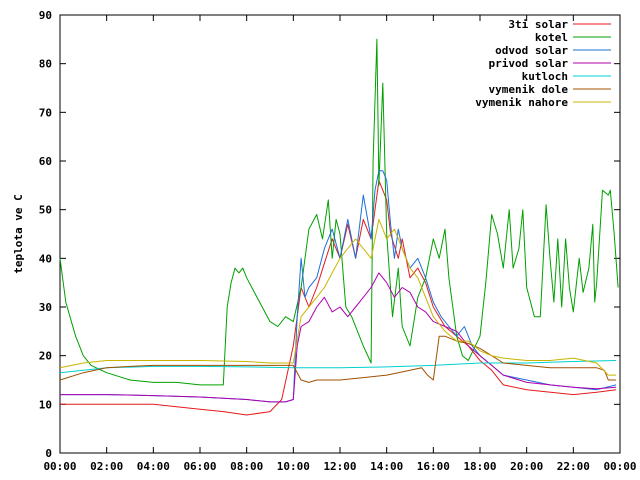 This screenshot has height=480, width=640. Describe the element at coordinates (545, 76) in the screenshot. I see `legend-label: kutloch` at that location.